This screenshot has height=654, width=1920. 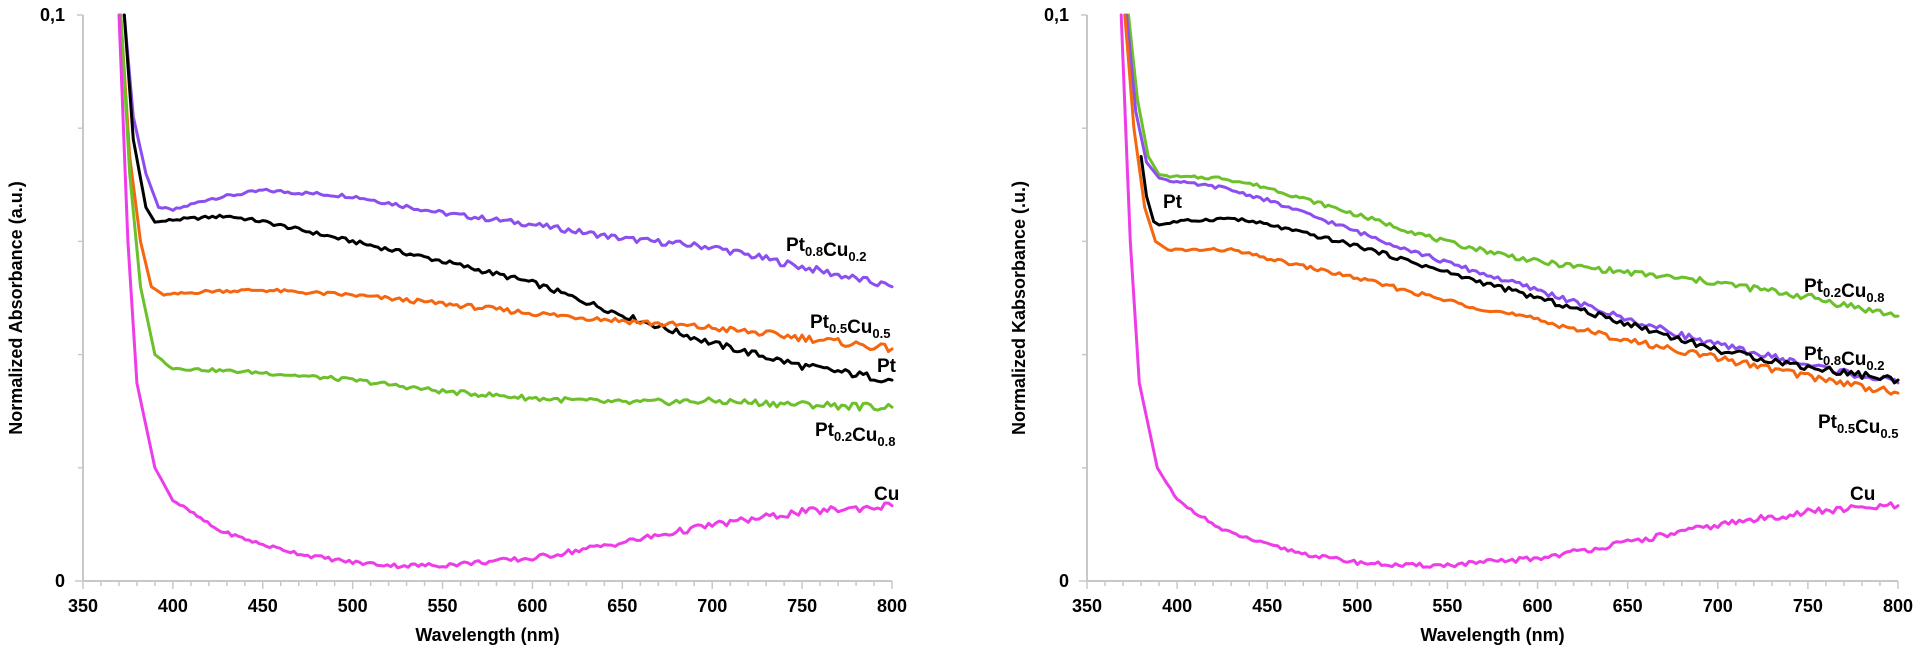 What do you see at coordinates (1519, 270) in the screenshot?
I see `series-line-pt` at bounding box center [1519, 270].